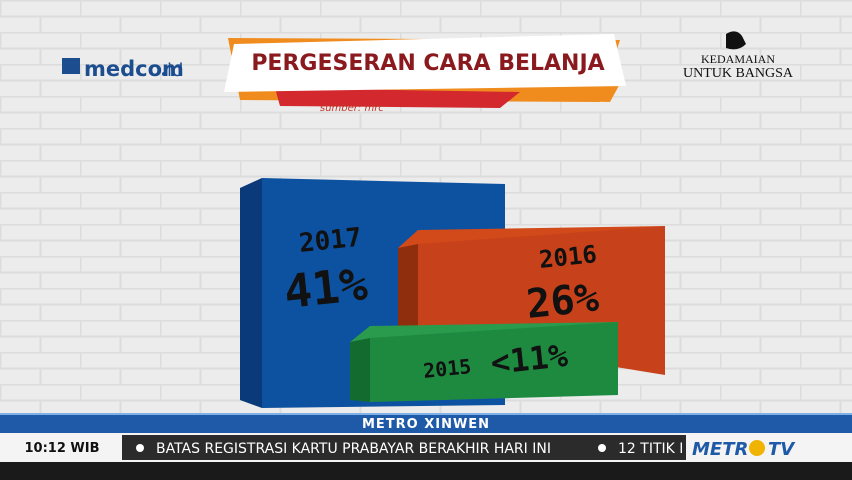 This screenshot has height=480, width=852. What do you see at coordinates (427, 63) in the screenshot?
I see `title: PERGESERAN CARA BELANJA` at bounding box center [427, 63].